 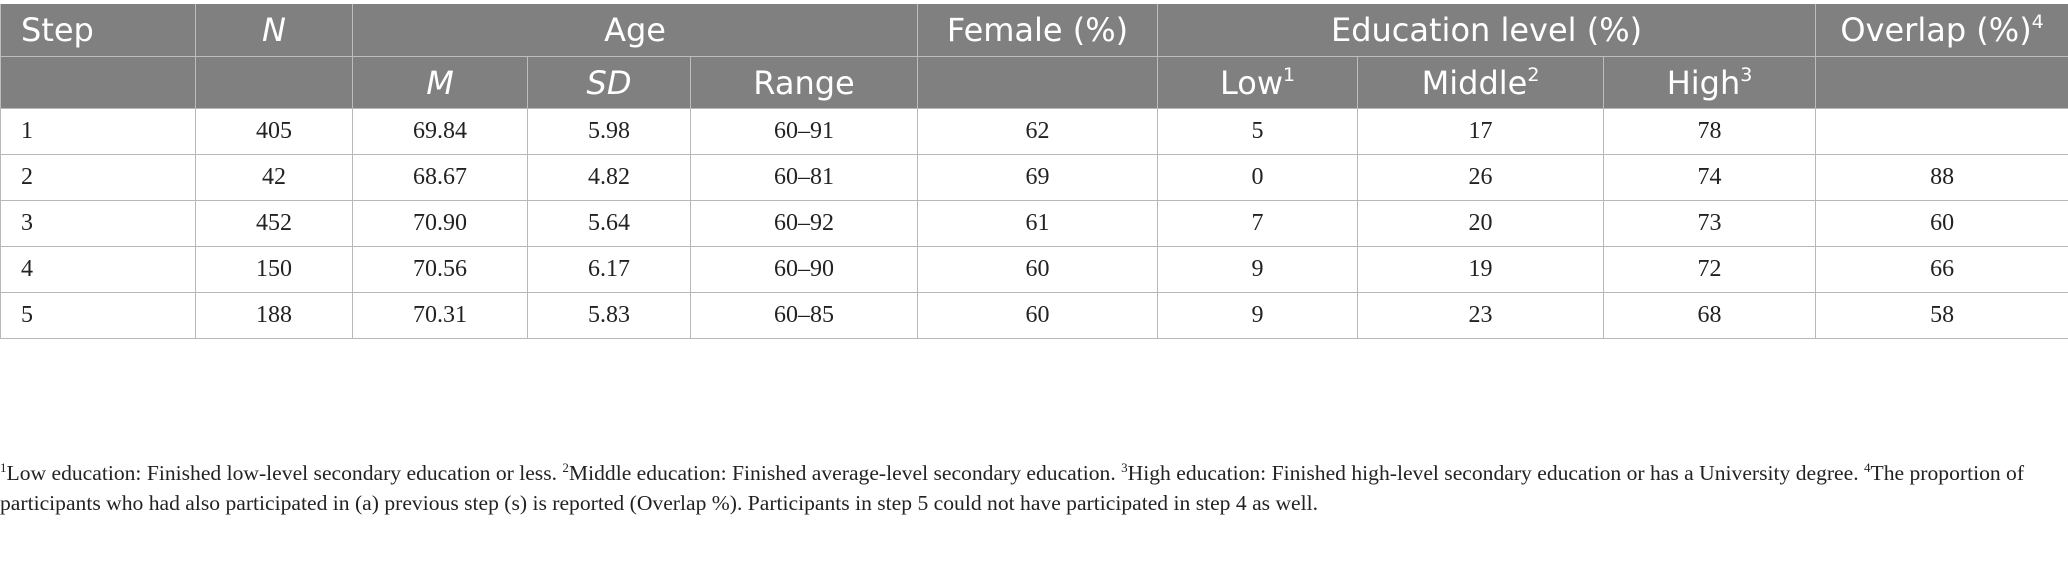 What do you see at coordinates (1703, 82) in the screenshot?
I see `header-high-label: High` at bounding box center [1703, 82].